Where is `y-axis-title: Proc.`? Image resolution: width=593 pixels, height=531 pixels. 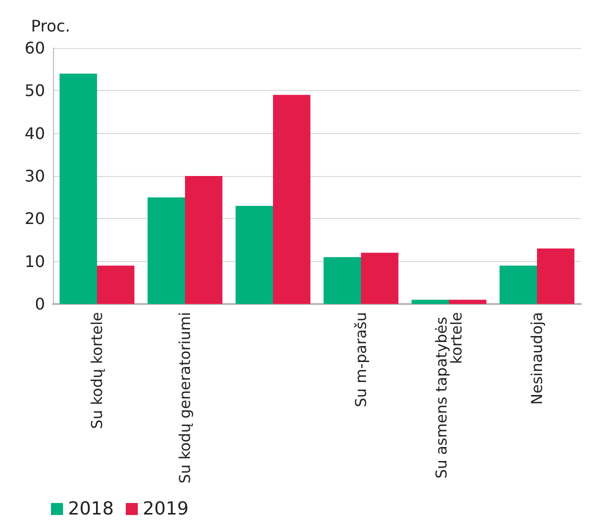 y-axis-title: Proc. is located at coordinates (50, 26).